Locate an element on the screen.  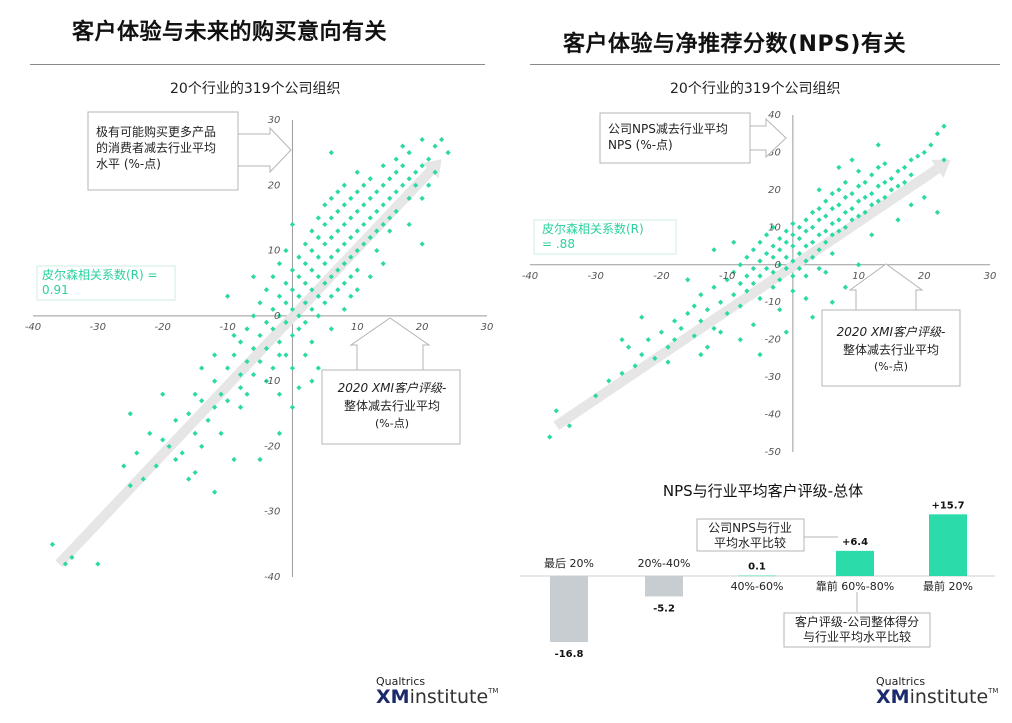
y-tick-label: -30 is located at coordinates (272, 512).